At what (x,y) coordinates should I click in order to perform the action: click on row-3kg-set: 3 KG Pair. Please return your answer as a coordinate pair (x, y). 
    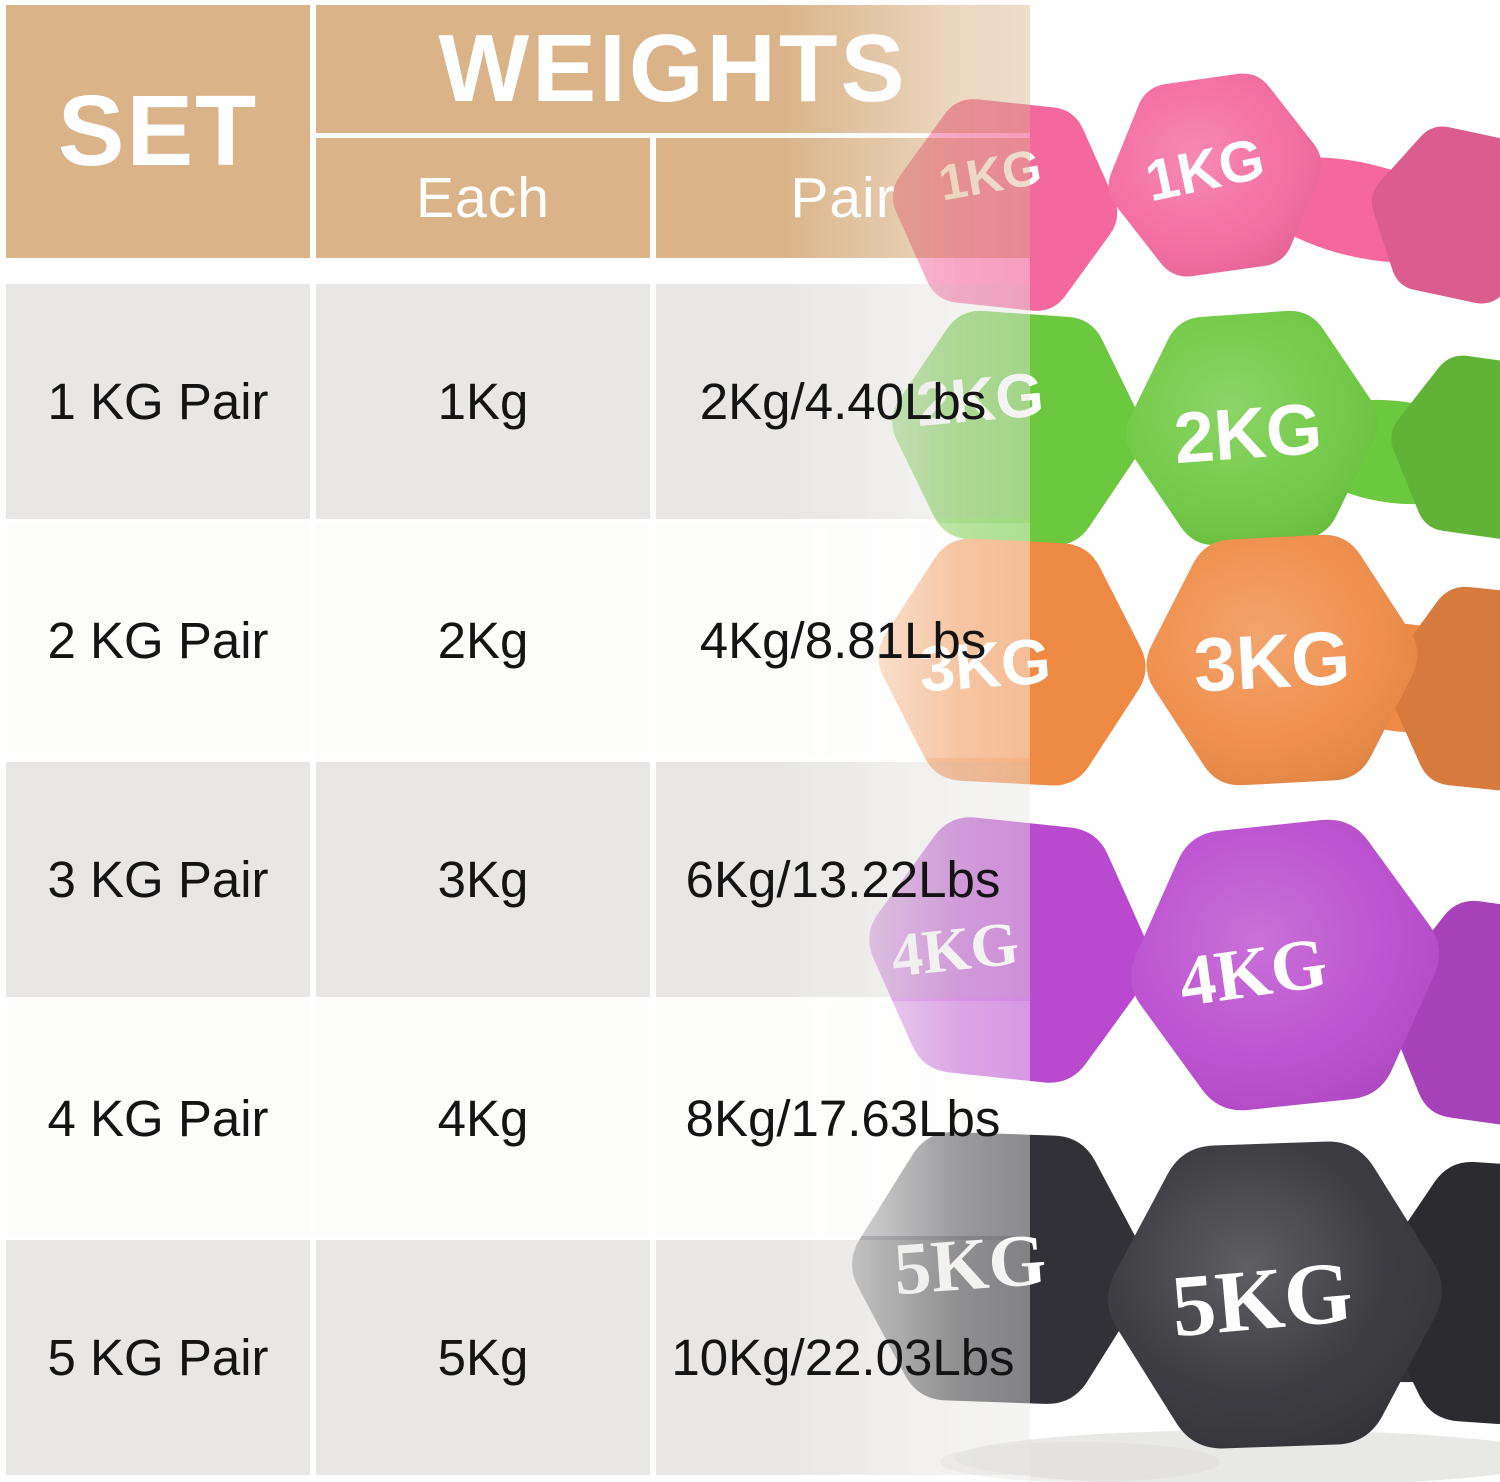
    Looking at the image, I should click on (158, 879).